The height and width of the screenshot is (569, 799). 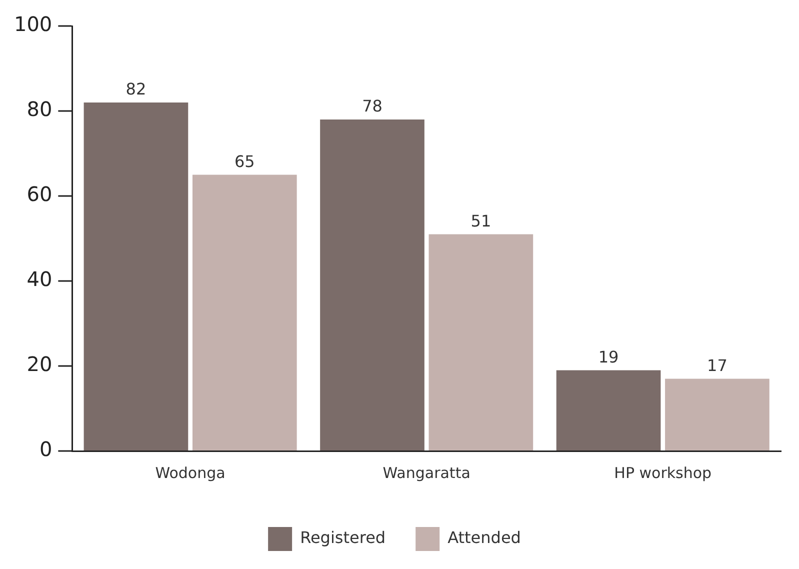 What do you see at coordinates (136, 89) in the screenshot?
I see `data-label: 82` at bounding box center [136, 89].